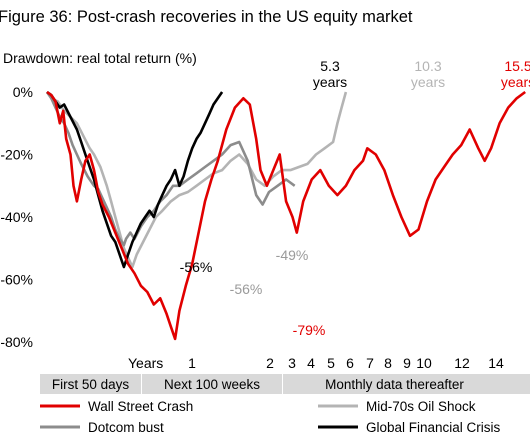 This screenshot has width=530, height=442. I want to click on recovery-label: 15.5, so click(517, 66).